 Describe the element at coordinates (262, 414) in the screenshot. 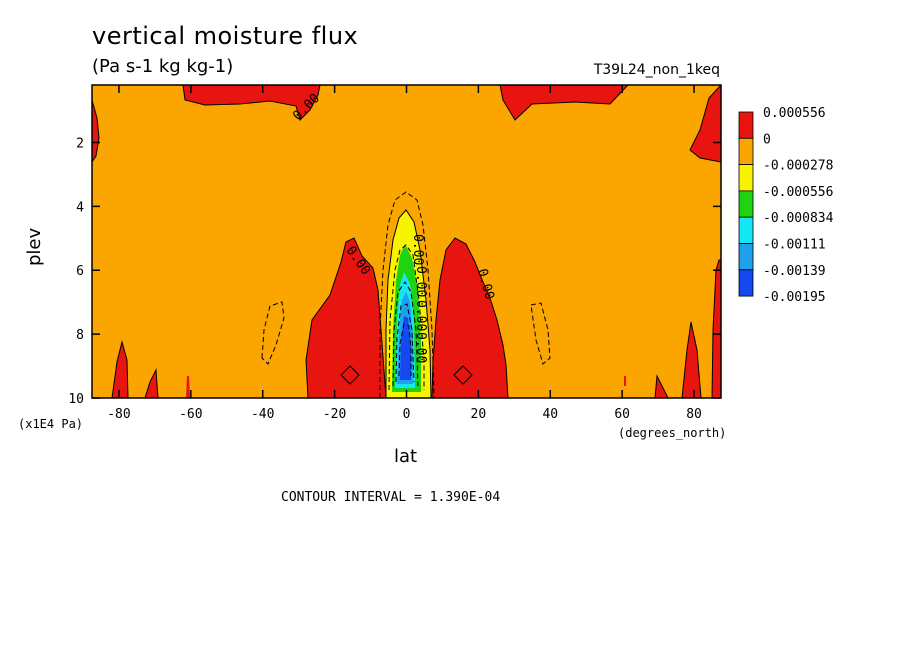

I see `x-tick-label: -40` at that location.